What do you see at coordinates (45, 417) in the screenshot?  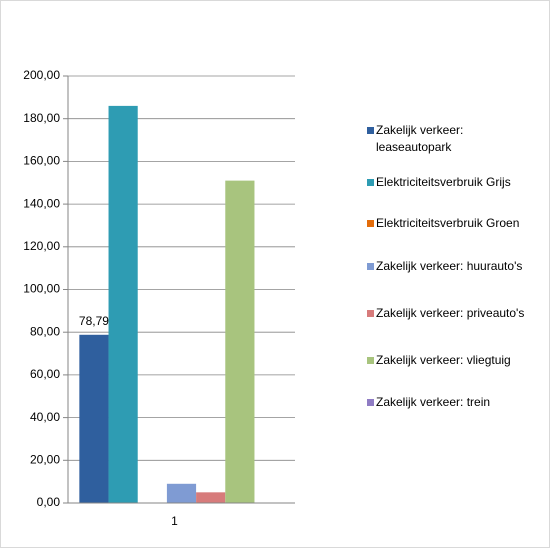 I see `y-tick-label: 40,00` at bounding box center [45, 417].